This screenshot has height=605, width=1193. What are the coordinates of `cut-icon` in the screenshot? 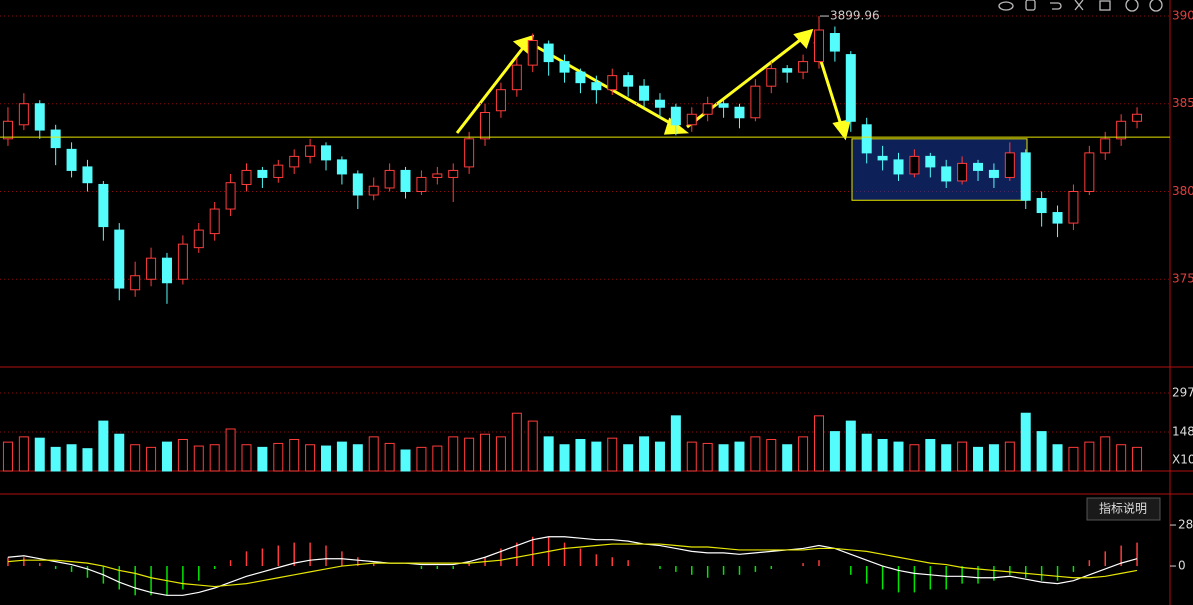 It's located at (1079, 5).